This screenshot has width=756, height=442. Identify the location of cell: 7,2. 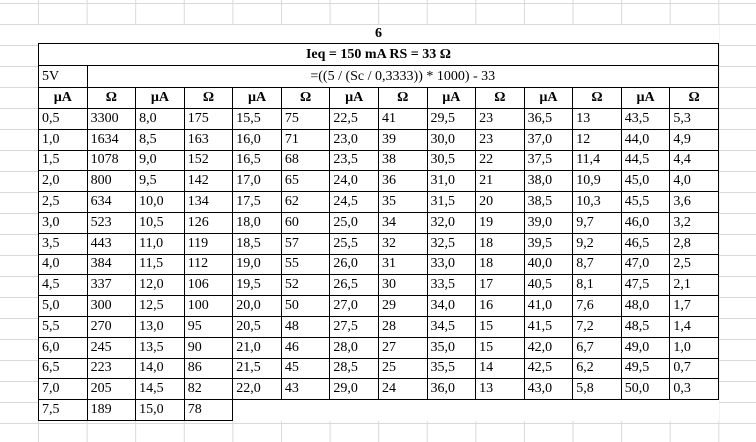
(597, 326).